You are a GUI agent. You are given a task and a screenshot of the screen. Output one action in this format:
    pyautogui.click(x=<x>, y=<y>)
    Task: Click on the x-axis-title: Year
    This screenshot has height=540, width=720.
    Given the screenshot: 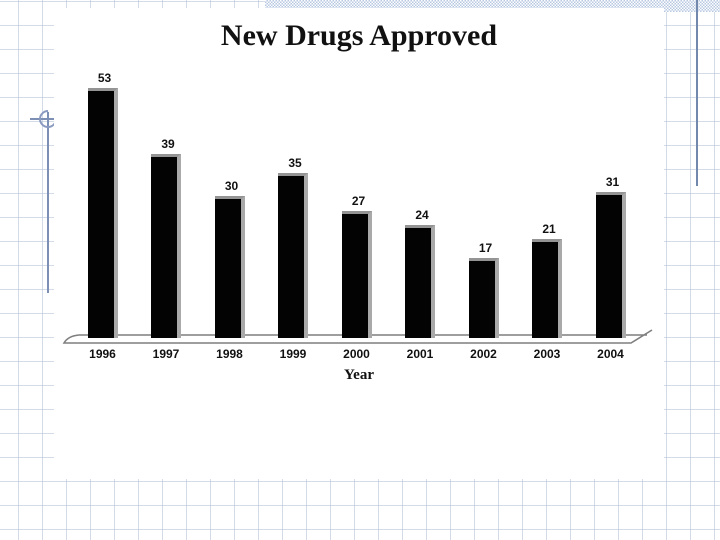 What is the action you would take?
    pyautogui.click(x=359, y=375)
    